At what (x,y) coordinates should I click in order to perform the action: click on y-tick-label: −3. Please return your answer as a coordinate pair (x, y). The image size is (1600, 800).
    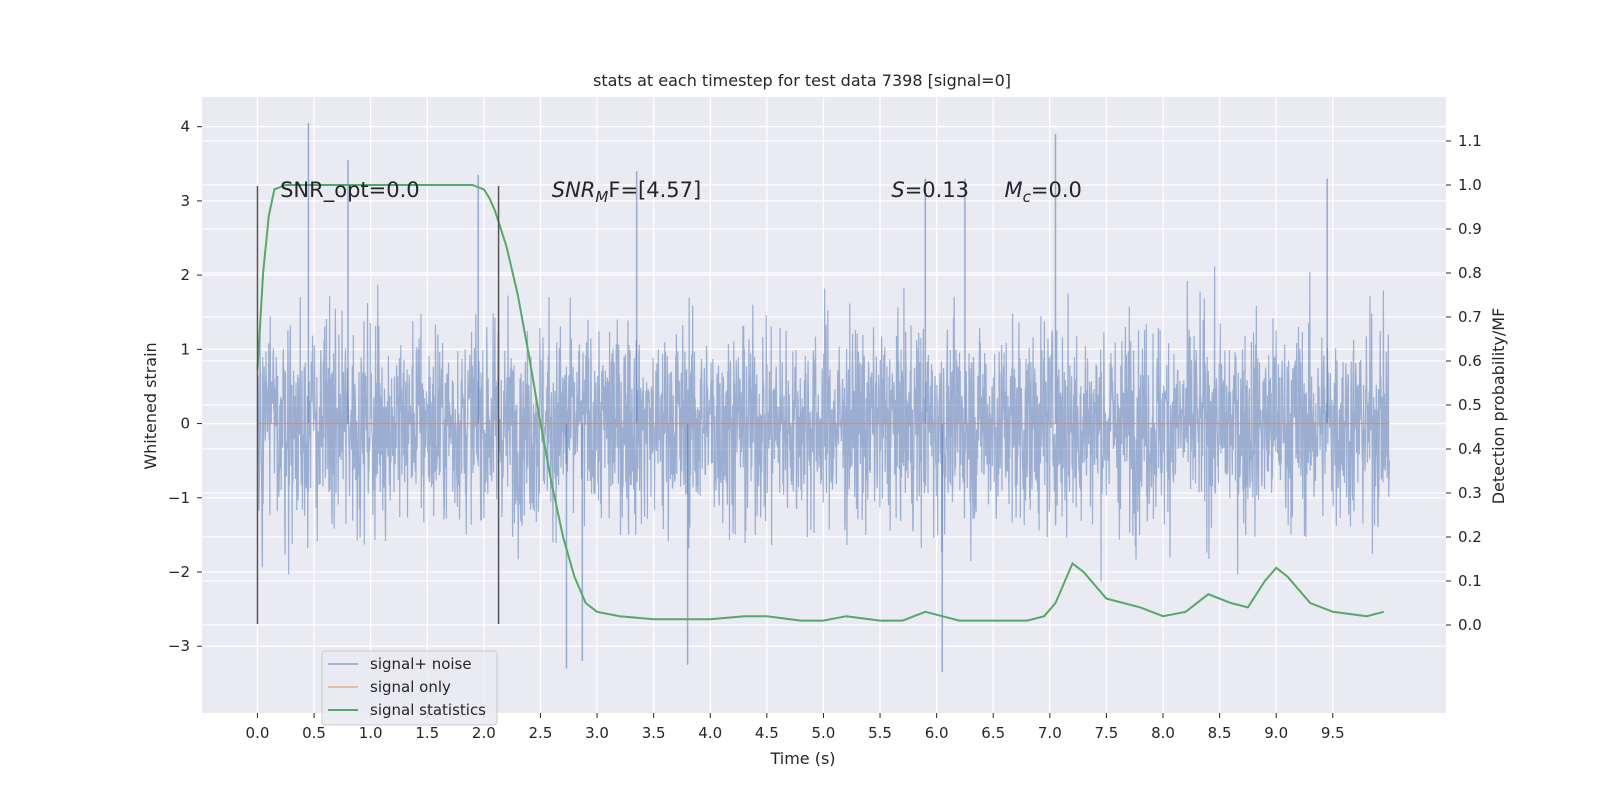
    Looking at the image, I should click on (179, 646).